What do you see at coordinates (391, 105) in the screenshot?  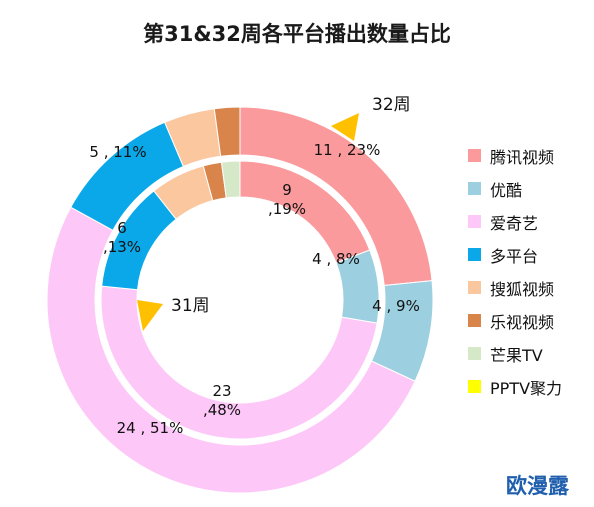 I see `series-name-outer: 32周` at bounding box center [391, 105].